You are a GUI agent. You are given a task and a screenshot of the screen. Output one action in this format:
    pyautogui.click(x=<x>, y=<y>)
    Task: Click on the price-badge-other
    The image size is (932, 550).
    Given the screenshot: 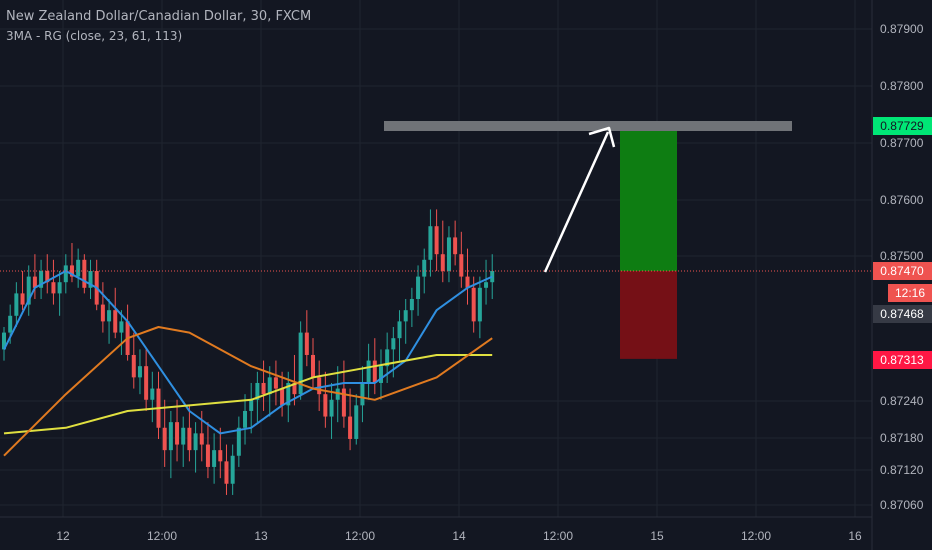 What is the action you would take?
    pyautogui.click(x=902, y=314)
    